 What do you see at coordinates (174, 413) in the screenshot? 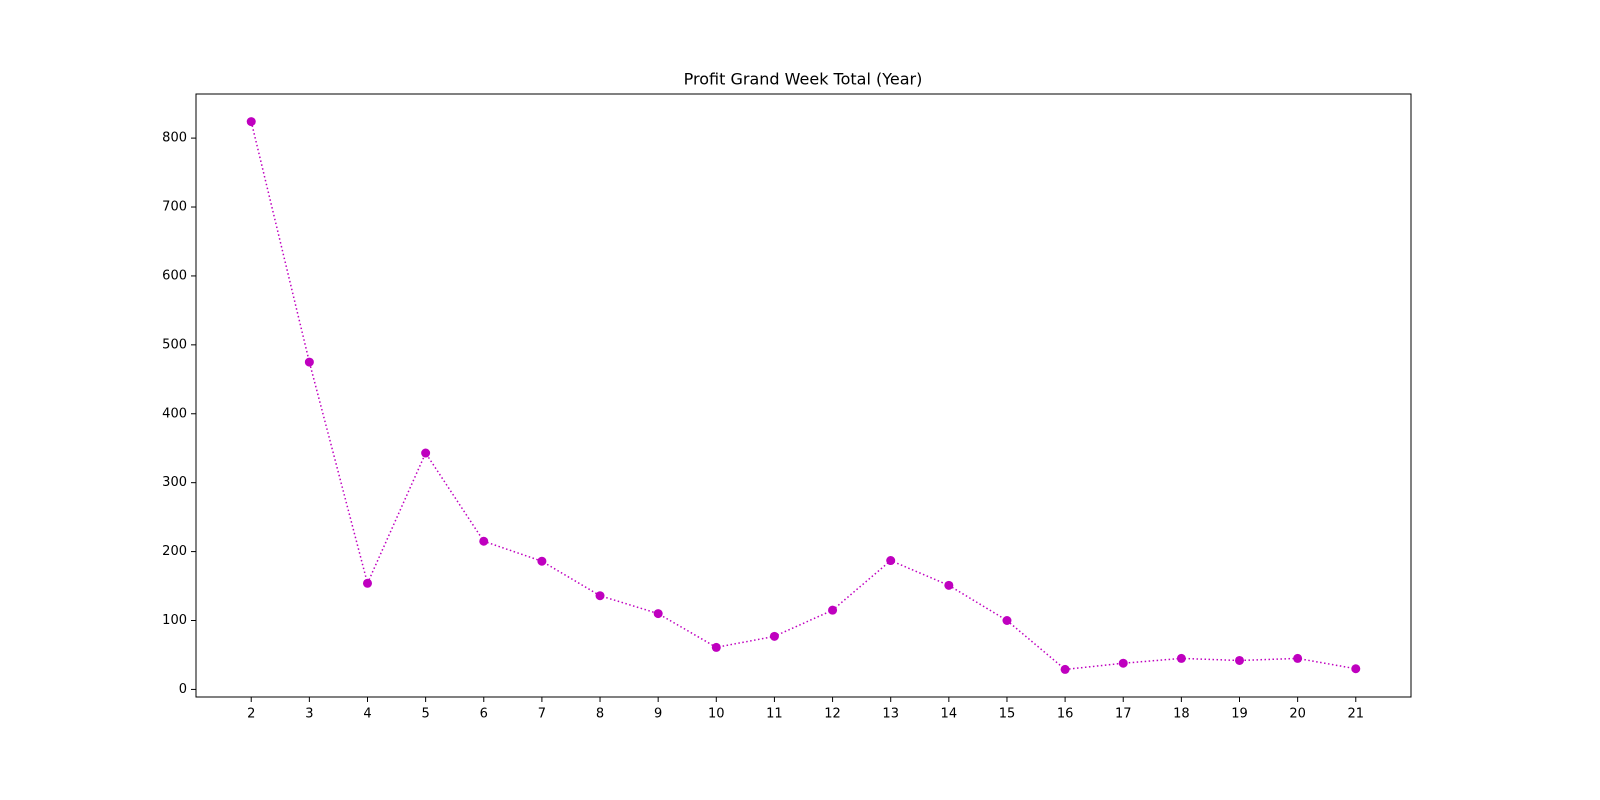
I see `y-tick-label: 400` at bounding box center [174, 413].